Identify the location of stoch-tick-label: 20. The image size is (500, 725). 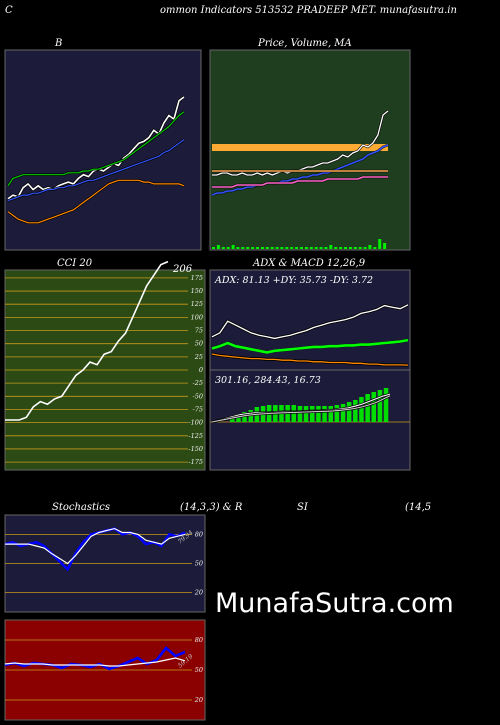
(198, 593).